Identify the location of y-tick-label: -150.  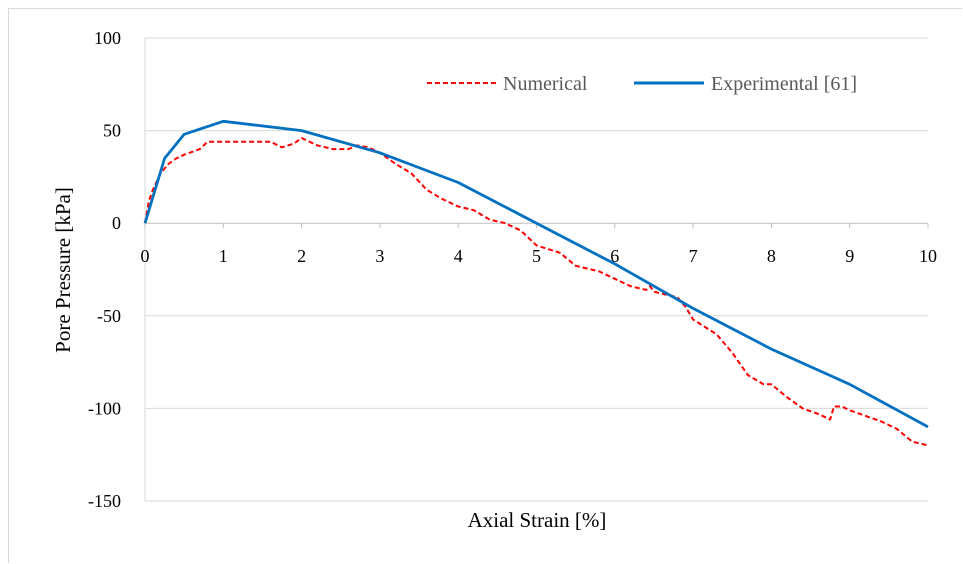
(104, 501).